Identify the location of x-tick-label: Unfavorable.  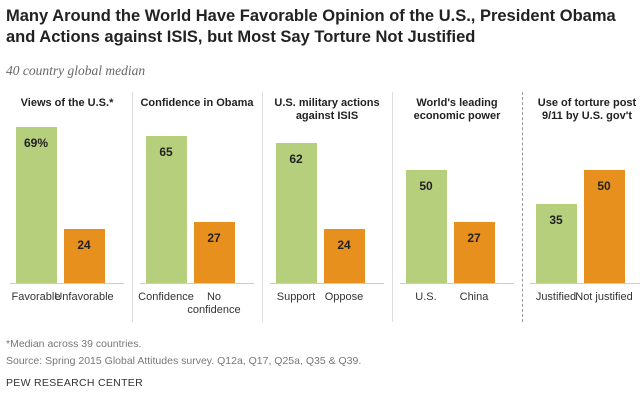
(84, 297).